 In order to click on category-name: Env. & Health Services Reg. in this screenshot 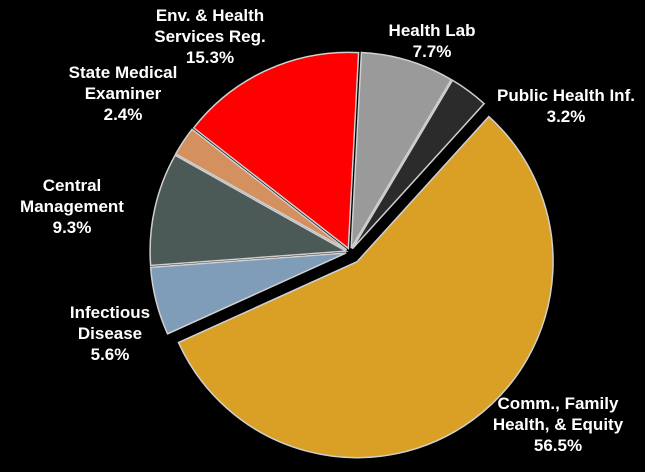, I will do `click(210, 26)`.